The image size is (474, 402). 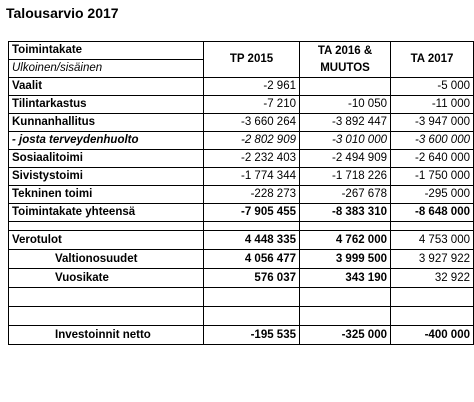 I want to click on cell-ta2017: -1 750 000, so click(x=432, y=176).